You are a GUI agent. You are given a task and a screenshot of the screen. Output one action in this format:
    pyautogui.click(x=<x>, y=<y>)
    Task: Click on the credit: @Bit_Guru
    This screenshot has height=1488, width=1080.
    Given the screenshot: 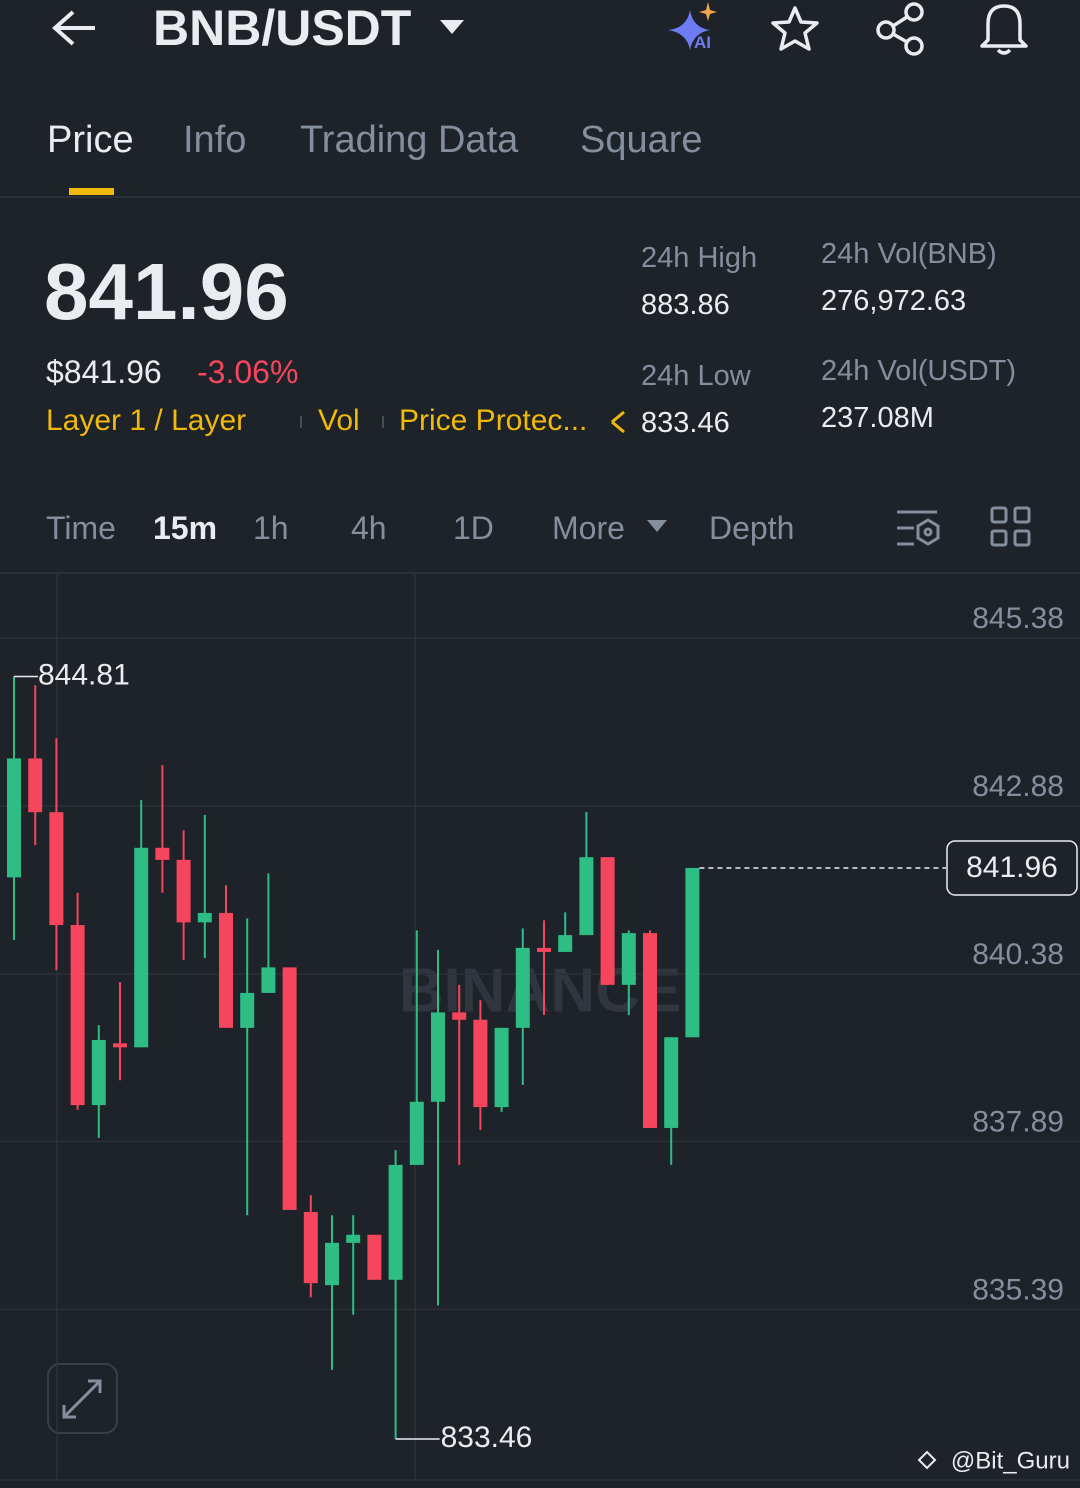 What is the action you would take?
    pyautogui.click(x=1010, y=1460)
    